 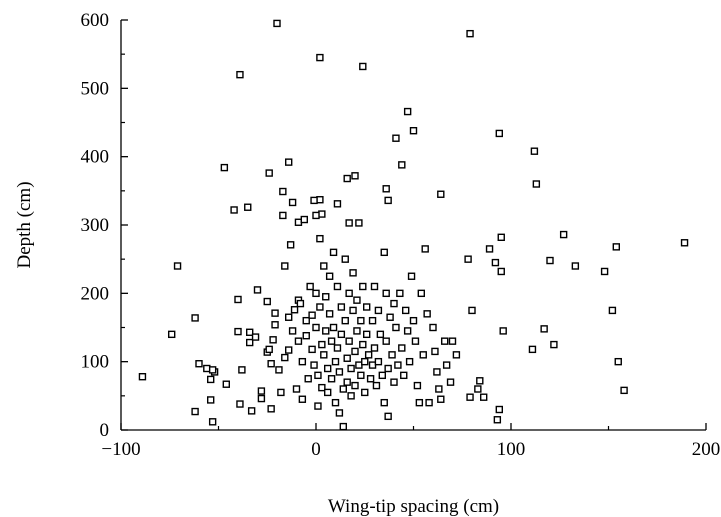 I want to click on y-tick-label: 400, so click(x=95, y=157).